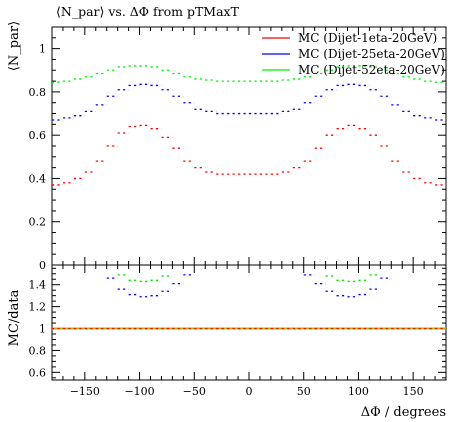 Image resolution: width=461 pixels, height=422 pixels. Describe the element at coordinates (14, 46) in the screenshot. I see `y-axis-label: ⟨N_par⟩` at that location.